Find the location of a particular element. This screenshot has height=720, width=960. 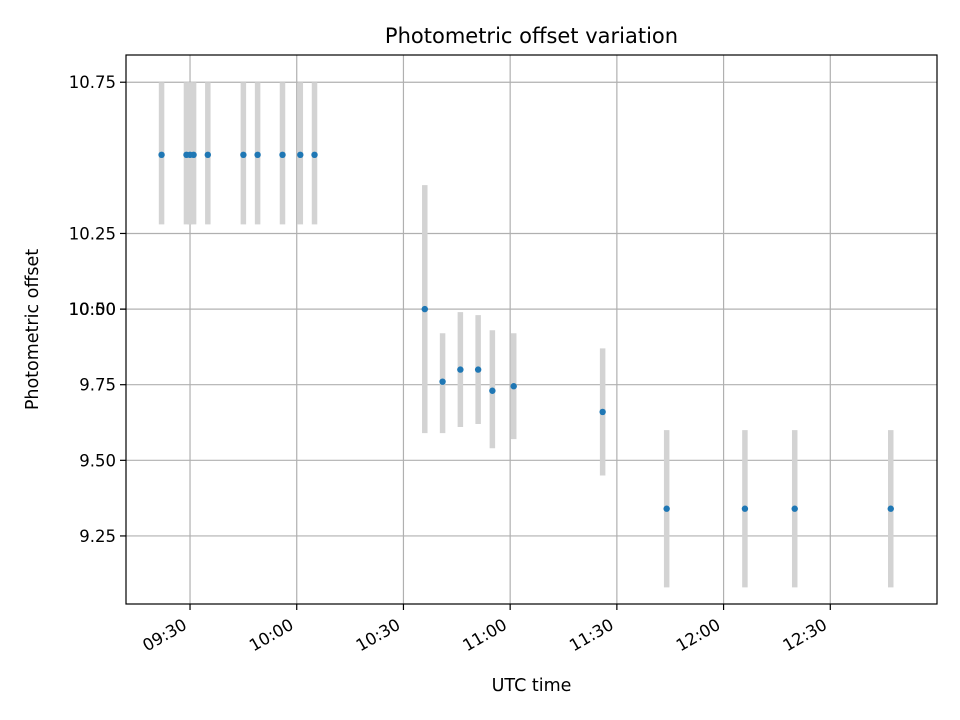

chart-title: Photometric offset variation is located at coordinates (531, 36).